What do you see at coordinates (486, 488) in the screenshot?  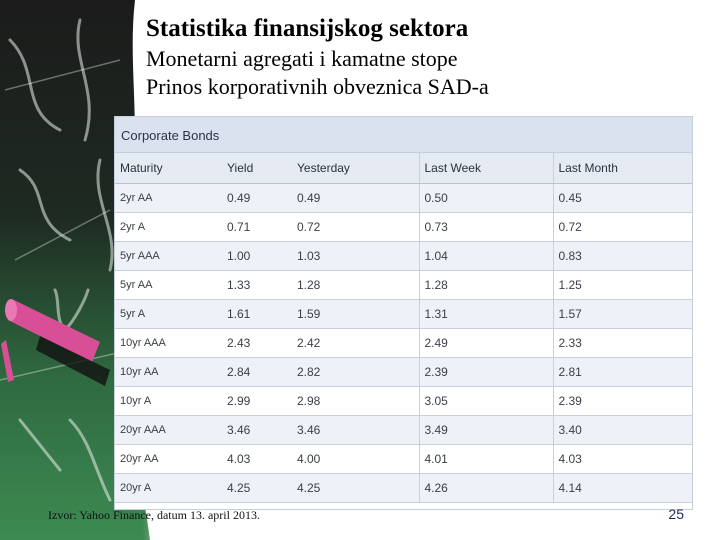 I see `cell-last-week: 4.26` at bounding box center [486, 488].